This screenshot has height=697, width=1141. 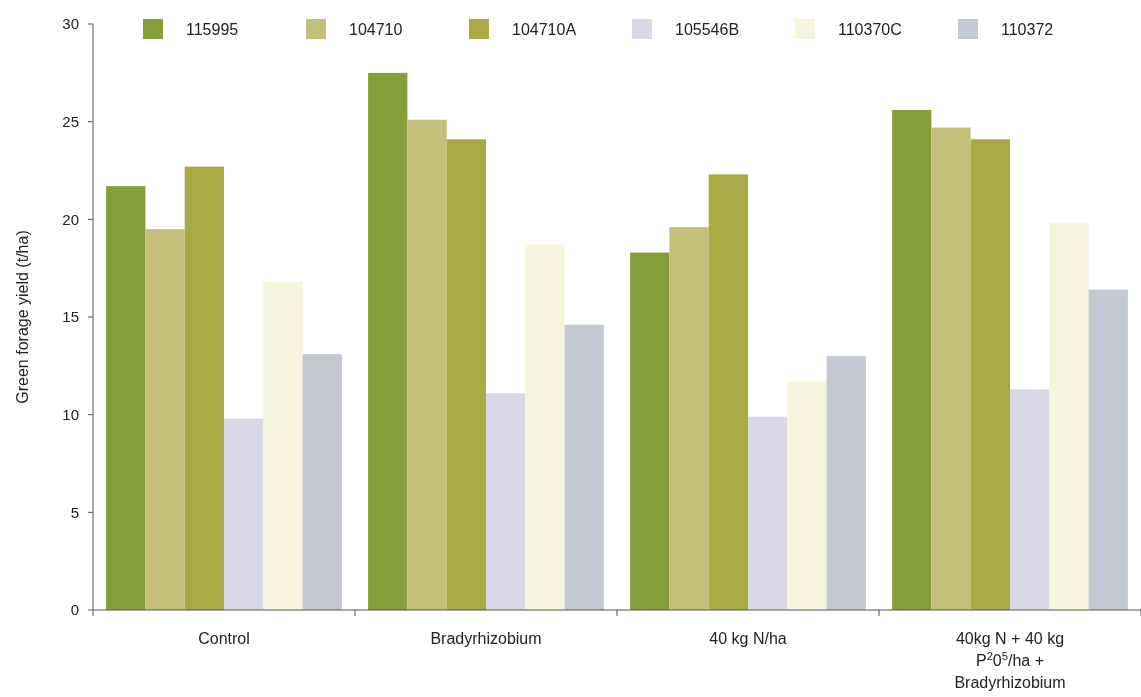 What do you see at coordinates (212, 29) in the screenshot?
I see `legend-label: 115995` at bounding box center [212, 29].